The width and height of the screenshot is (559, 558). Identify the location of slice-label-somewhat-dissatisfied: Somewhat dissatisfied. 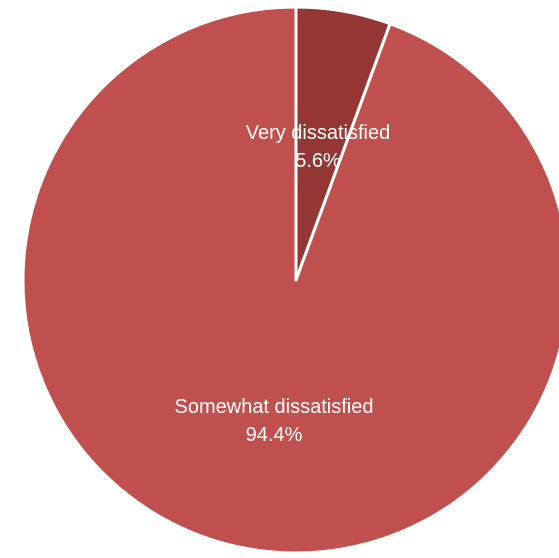
(274, 407).